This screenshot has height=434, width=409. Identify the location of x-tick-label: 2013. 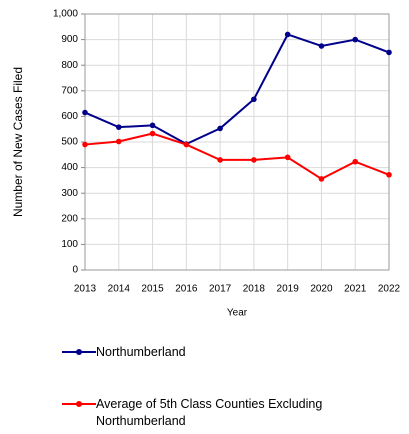
(85, 289).